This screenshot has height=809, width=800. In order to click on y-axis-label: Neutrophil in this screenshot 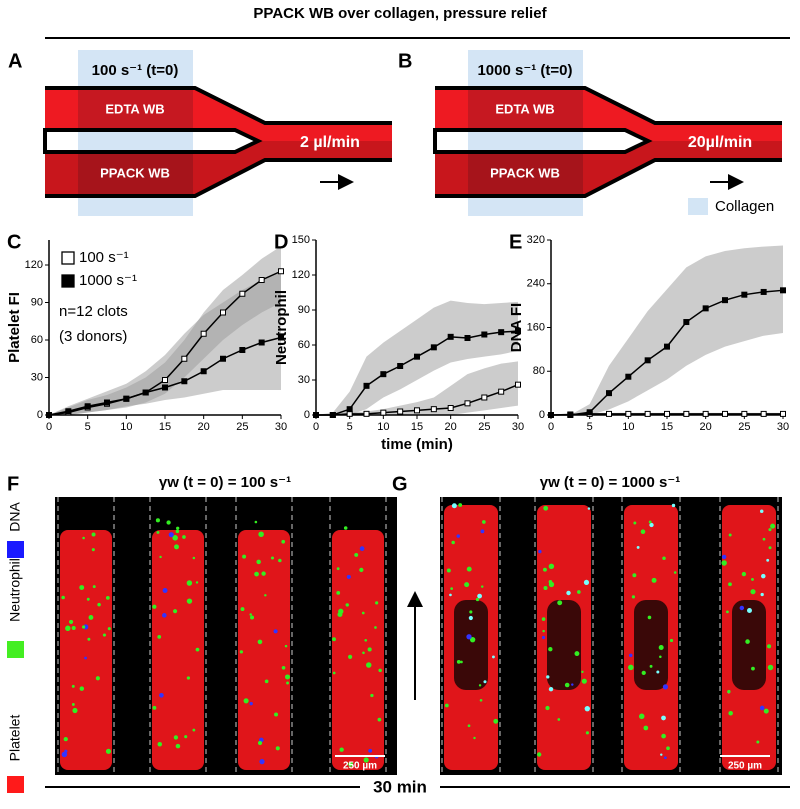, I will do `click(281, 327)`.